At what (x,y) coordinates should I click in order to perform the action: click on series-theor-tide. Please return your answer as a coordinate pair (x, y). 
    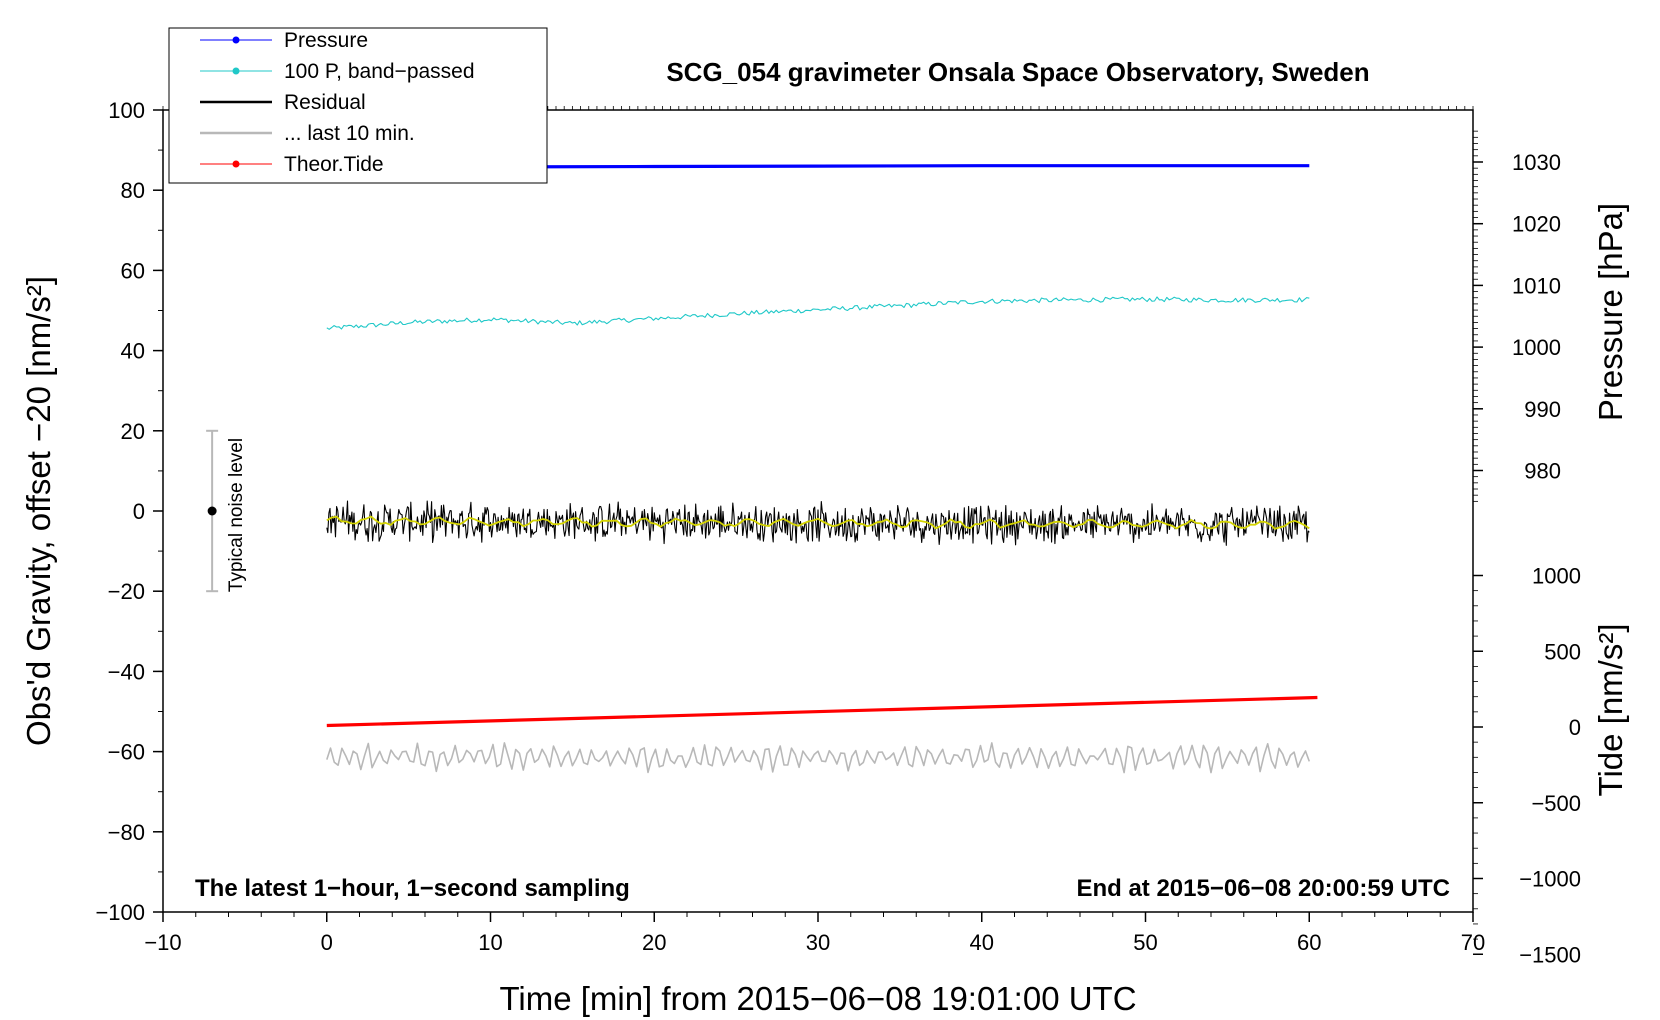
    Looking at the image, I should click on (822, 711).